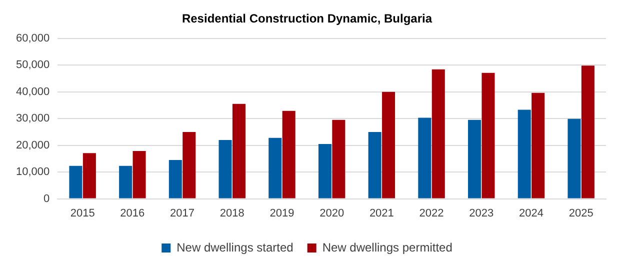 The width and height of the screenshot is (626, 268). I want to click on y-tick-label: 10,000, so click(33, 172).